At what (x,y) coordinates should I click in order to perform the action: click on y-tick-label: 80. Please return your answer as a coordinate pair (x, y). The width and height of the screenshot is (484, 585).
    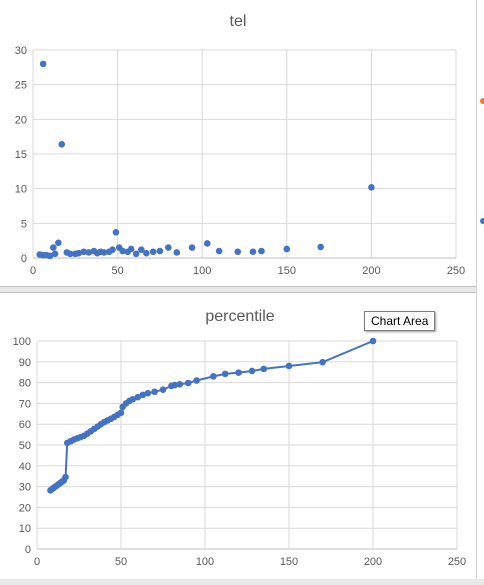
    Looking at the image, I should click on (25, 384).